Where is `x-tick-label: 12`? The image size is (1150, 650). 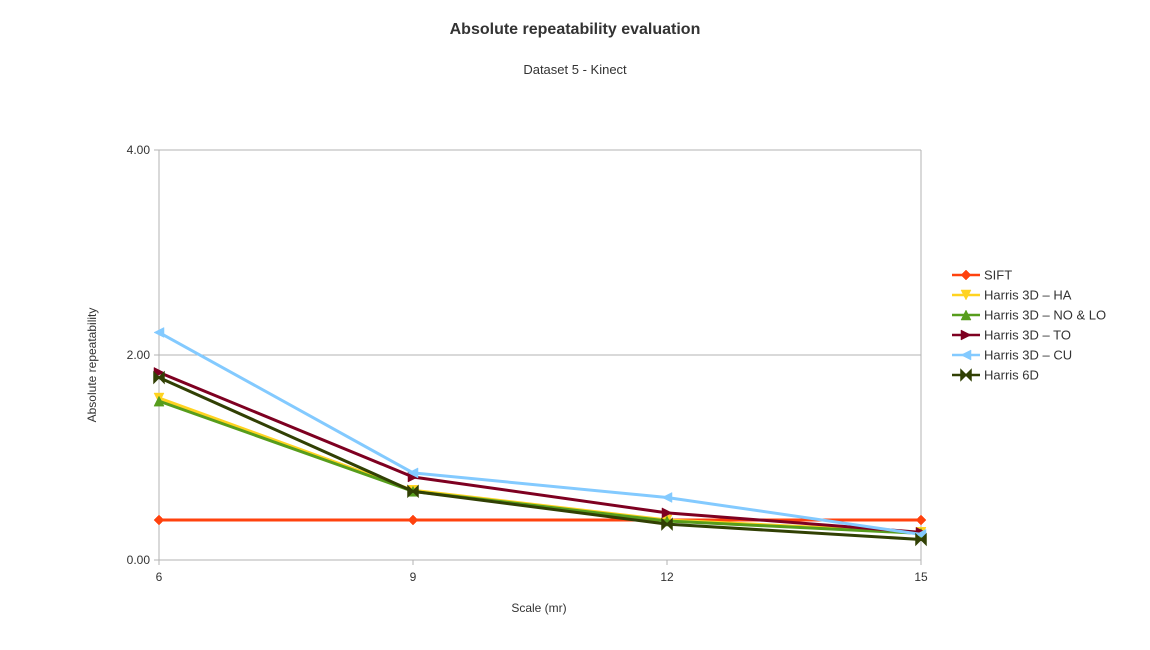 x-tick-label: 12 is located at coordinates (667, 577).